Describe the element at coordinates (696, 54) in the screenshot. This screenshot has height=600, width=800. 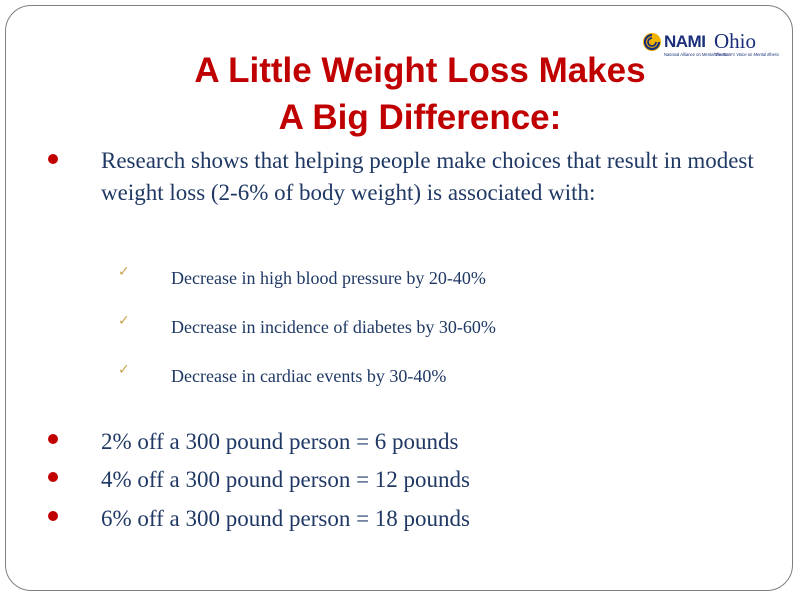
I see `logo-tagline-left: National Alliance on Mental Illness` at that location.